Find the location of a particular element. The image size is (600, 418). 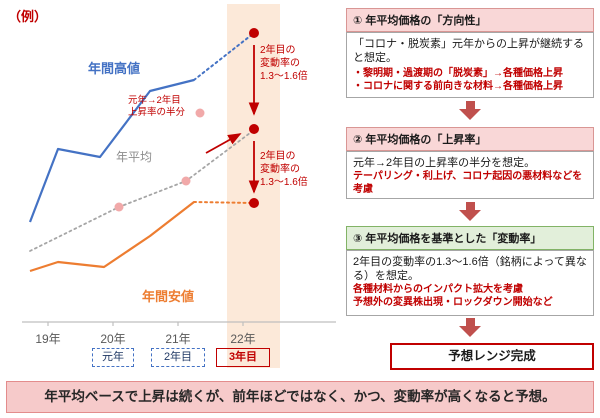

step-3-text: 2年目の変動率の1.3～1.6倍（銘柄によって異なる）を想定。 is located at coordinates (470, 269).